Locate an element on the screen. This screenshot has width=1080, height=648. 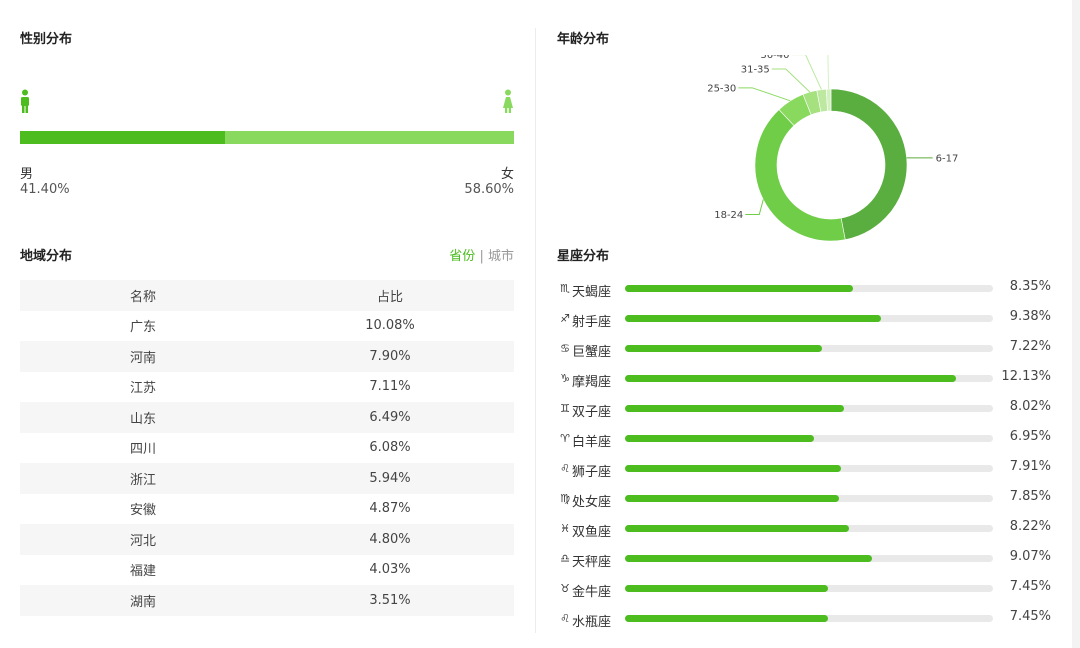
region-share: 5.94% is located at coordinates (390, 478).